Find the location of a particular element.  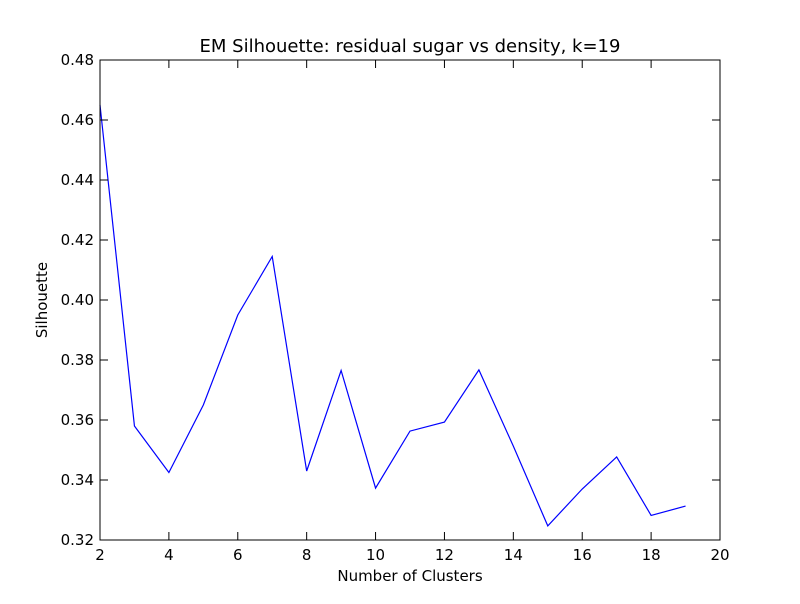

y-tick-label: 0.48 is located at coordinates (77, 60).